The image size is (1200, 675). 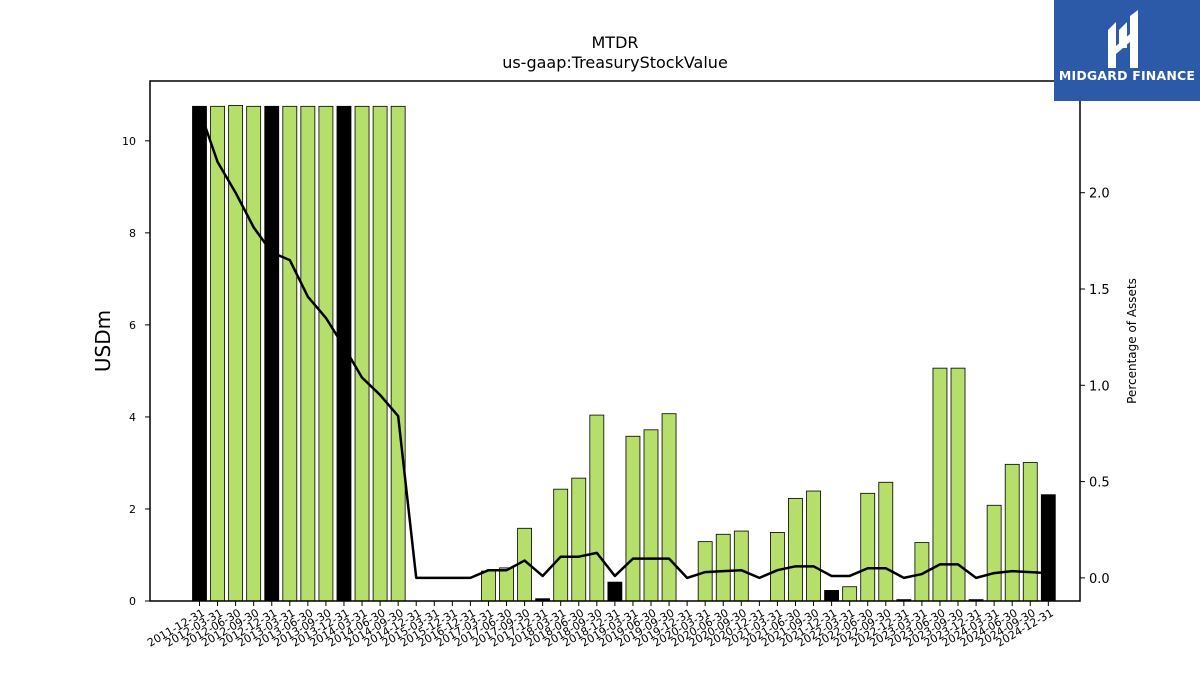 I want to click on midgard-finance-logo: MIDGARD FINANCE, so click(x=1127, y=50).